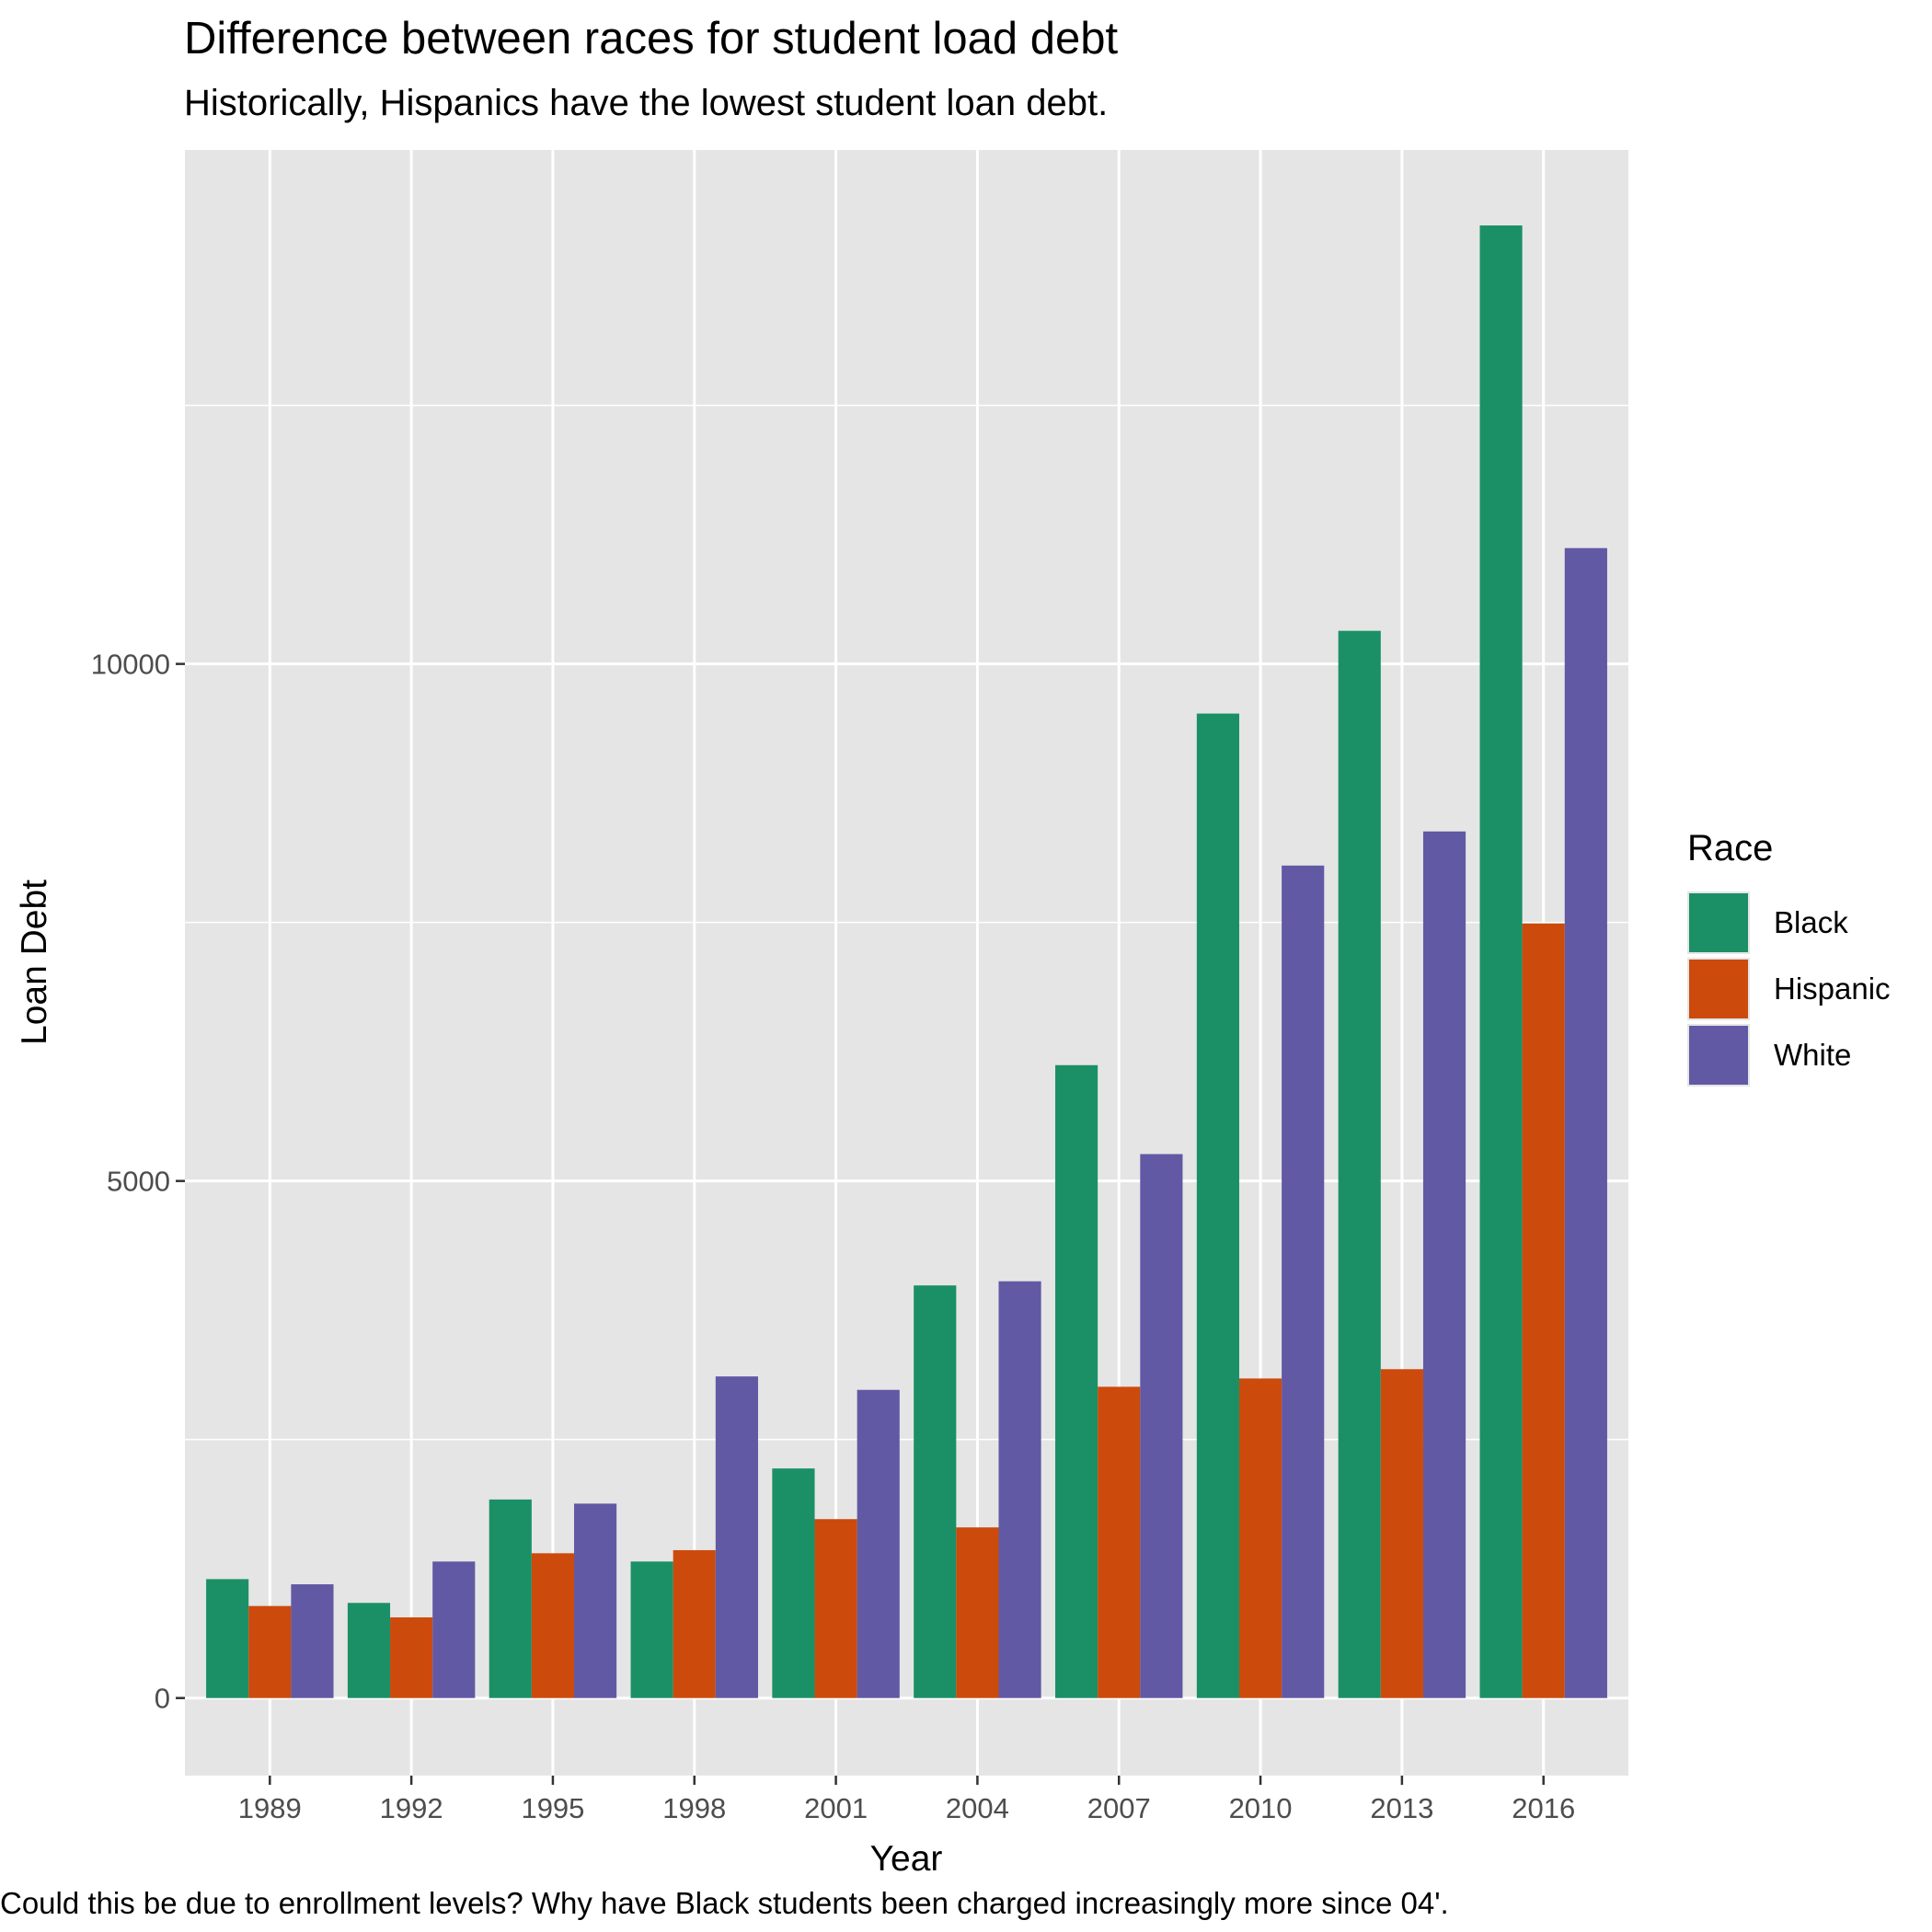 This screenshot has height=1932, width=1932. Describe the element at coordinates (34, 962) in the screenshot. I see `y-axis-title: Loan Debt` at that location.